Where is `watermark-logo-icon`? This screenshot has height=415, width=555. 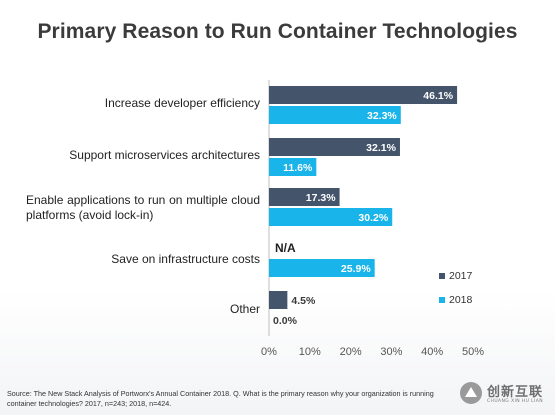
watermark-logo-icon is located at coordinates (471, 393).